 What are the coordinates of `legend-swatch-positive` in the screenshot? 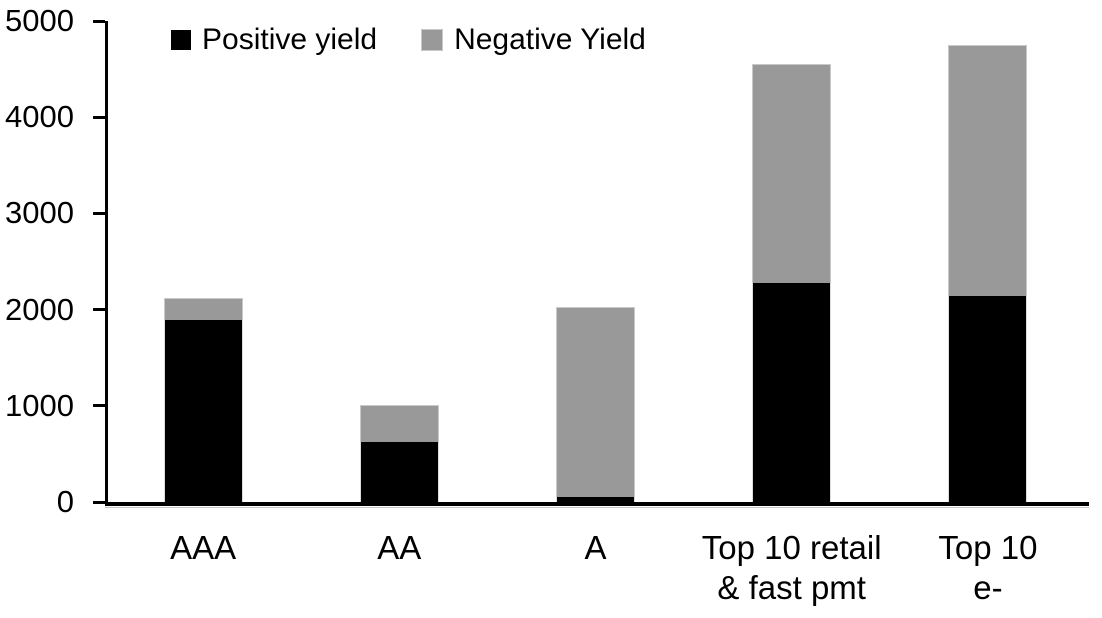 It's located at (181, 40).